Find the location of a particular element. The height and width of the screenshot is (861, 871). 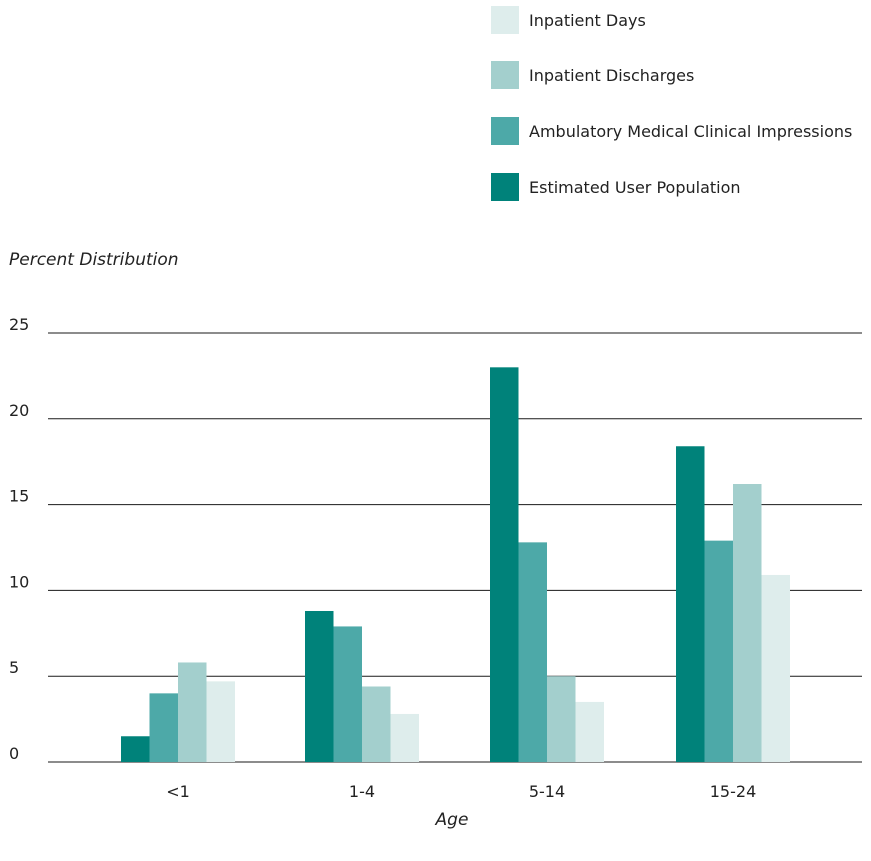

legend-label: Ambulatory Medical Clinical Impressions is located at coordinates (690, 131).